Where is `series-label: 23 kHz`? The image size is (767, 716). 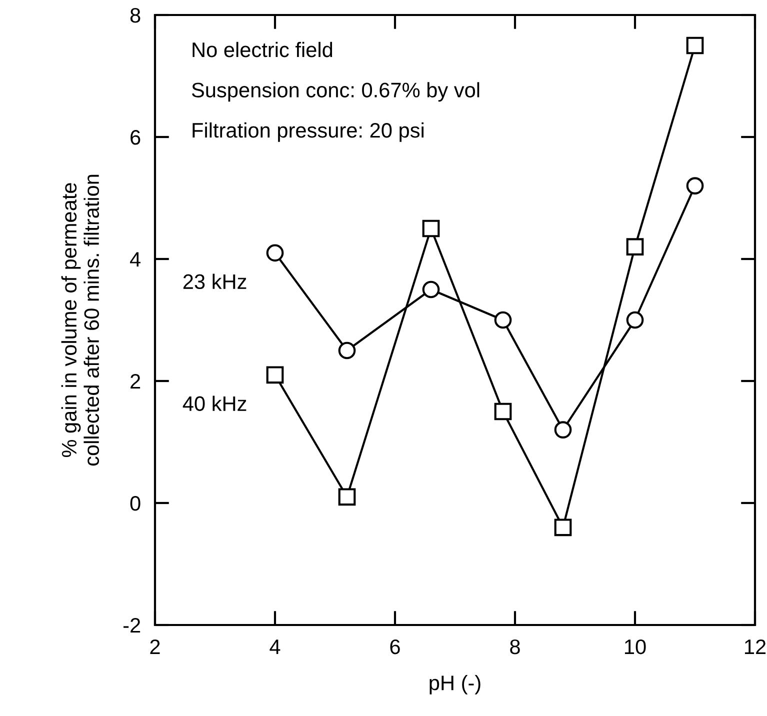
series-label: 23 kHz is located at coordinates (214, 282).